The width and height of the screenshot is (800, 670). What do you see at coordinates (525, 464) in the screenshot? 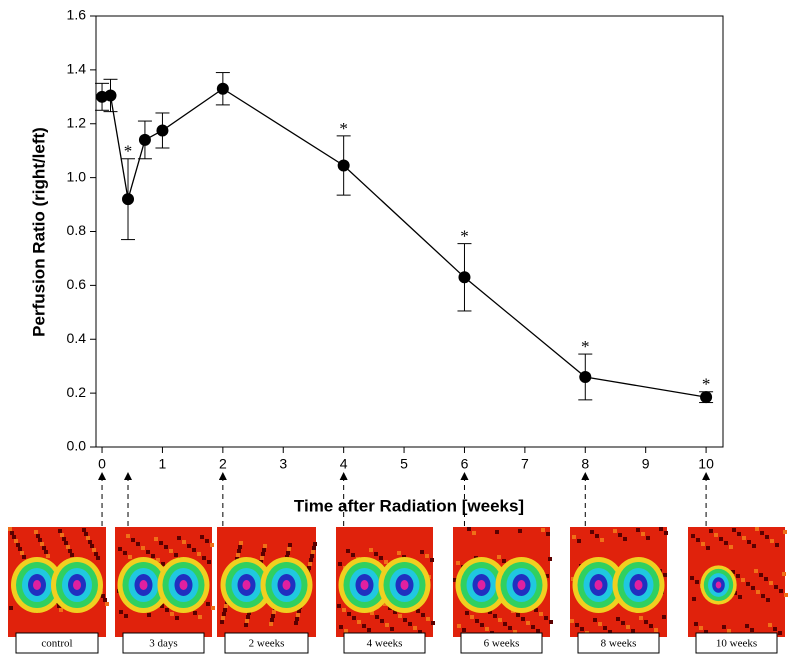
I see `x-tick-label: 7` at bounding box center [525, 464].